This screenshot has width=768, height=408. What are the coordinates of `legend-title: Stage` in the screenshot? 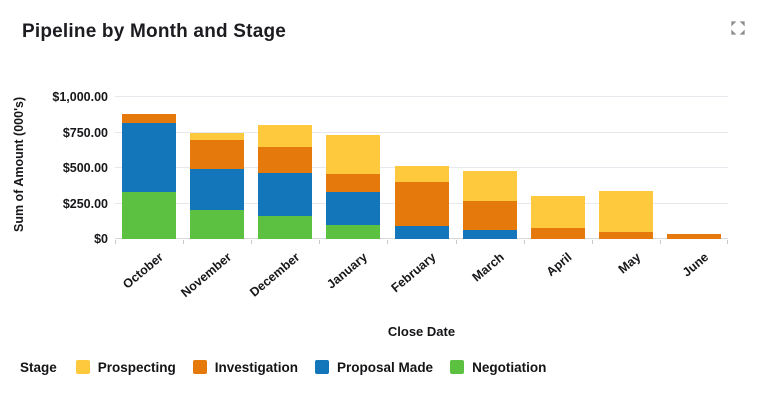 It's located at (38, 367).